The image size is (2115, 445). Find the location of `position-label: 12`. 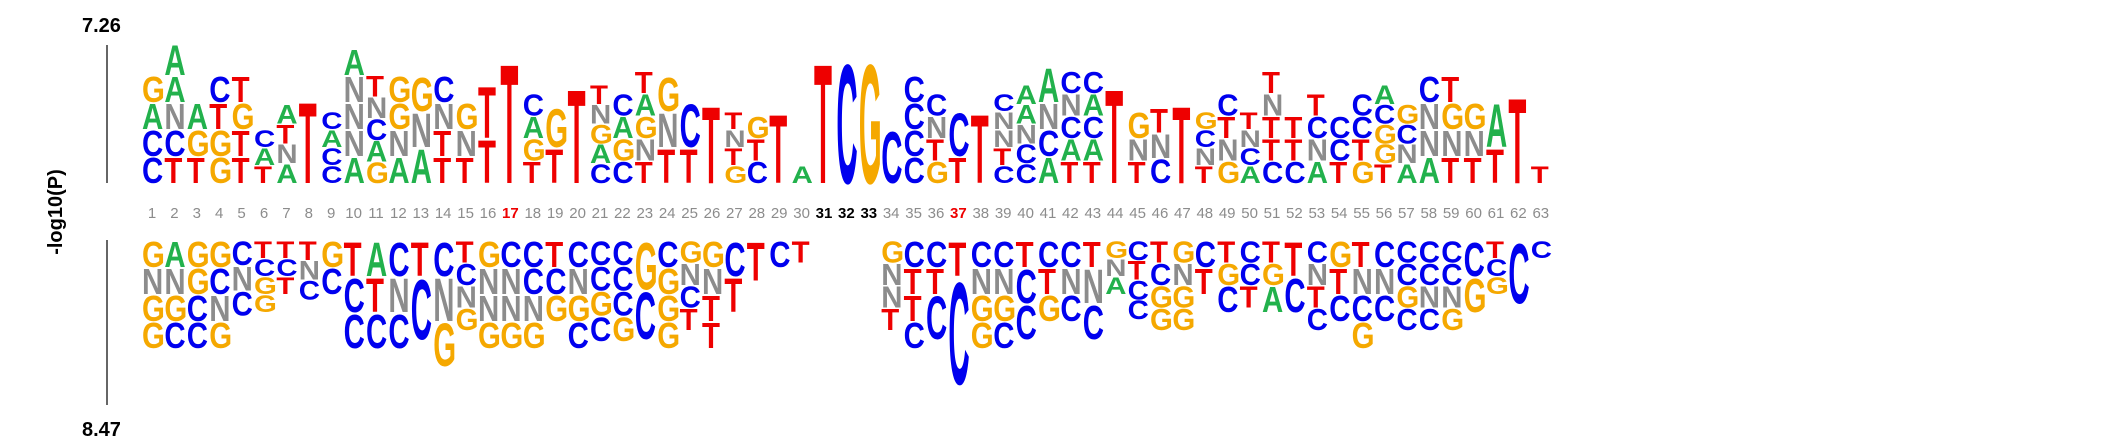

position-label: 12 is located at coordinates (398, 213).